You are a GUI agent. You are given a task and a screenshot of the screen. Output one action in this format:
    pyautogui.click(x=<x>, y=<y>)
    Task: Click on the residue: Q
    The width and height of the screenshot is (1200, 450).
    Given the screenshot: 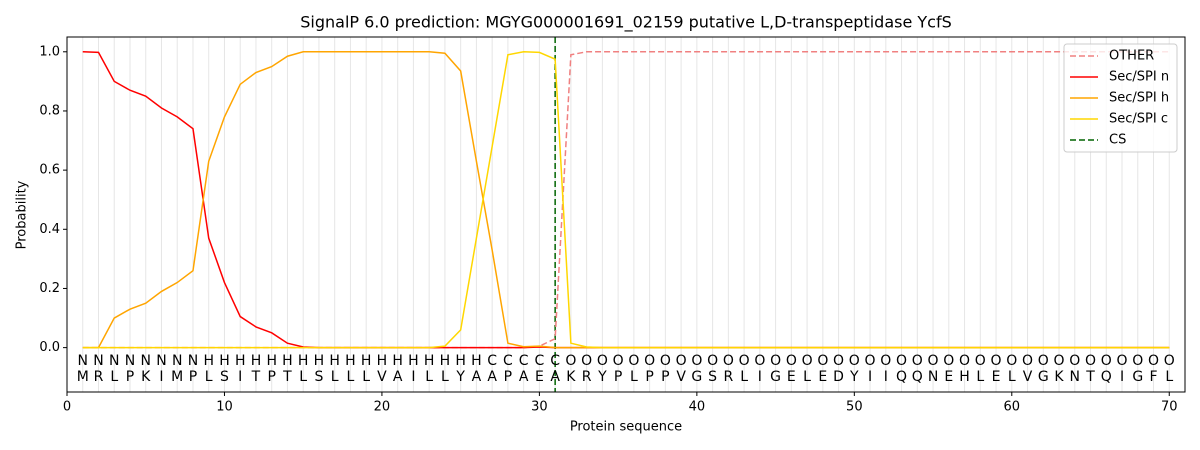 What is the action you would take?
    pyautogui.click(x=1106, y=377)
    